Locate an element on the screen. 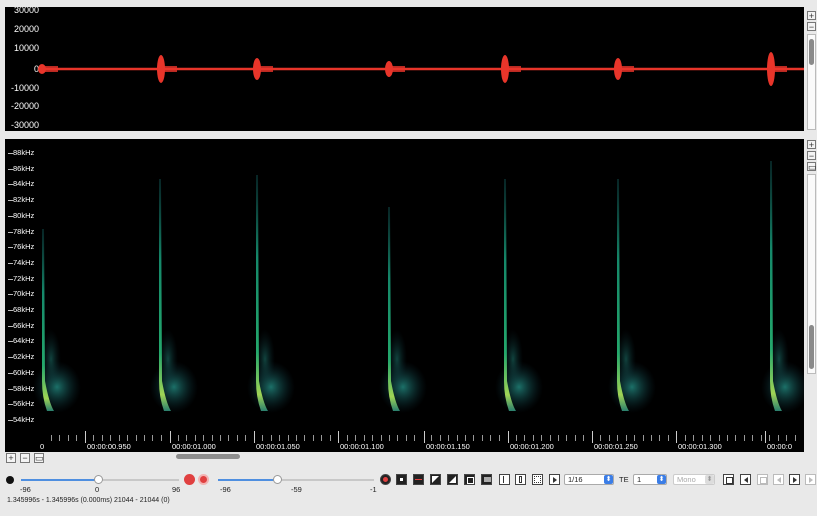  gain-slider-rest is located at coordinates (139, 480).